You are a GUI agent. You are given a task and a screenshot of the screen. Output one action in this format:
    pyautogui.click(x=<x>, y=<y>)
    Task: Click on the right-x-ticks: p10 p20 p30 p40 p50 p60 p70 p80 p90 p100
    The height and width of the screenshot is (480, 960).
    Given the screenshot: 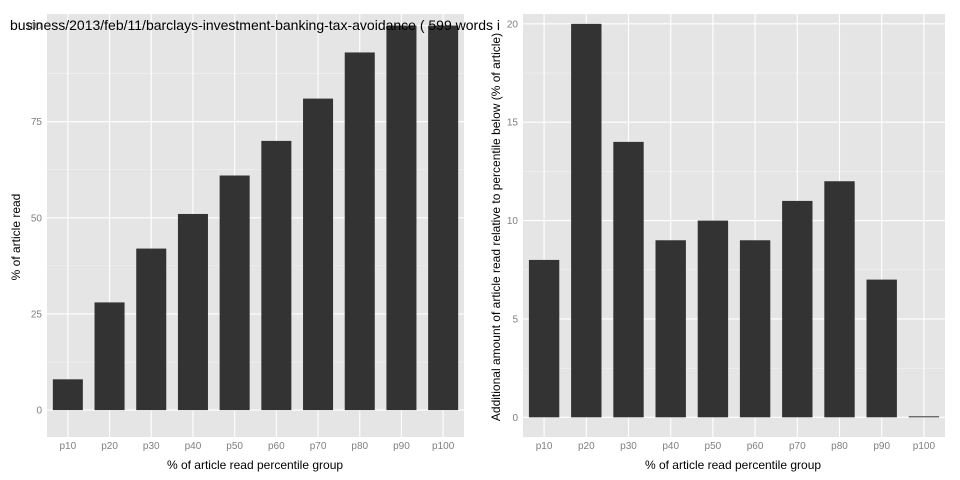 What is the action you would take?
    pyautogui.click(x=736, y=446)
    